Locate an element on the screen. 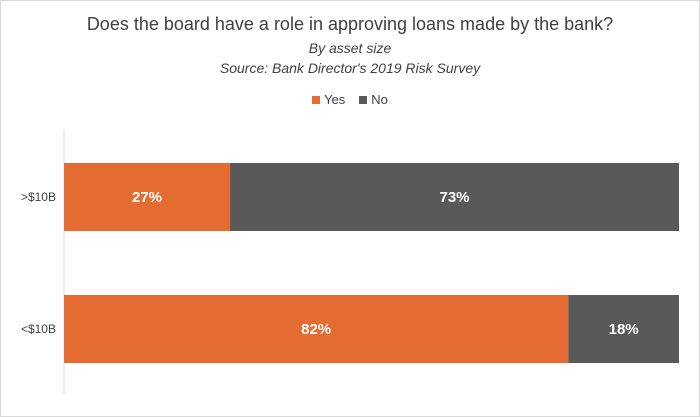 Image resolution: width=700 pixels, height=417 pixels. data-label-yes: 82% is located at coordinates (316, 329).